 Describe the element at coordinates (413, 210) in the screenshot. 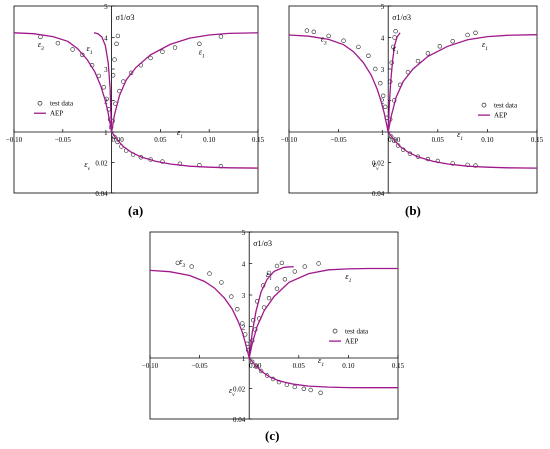

I see `panel-label-b: (b)` at that location.